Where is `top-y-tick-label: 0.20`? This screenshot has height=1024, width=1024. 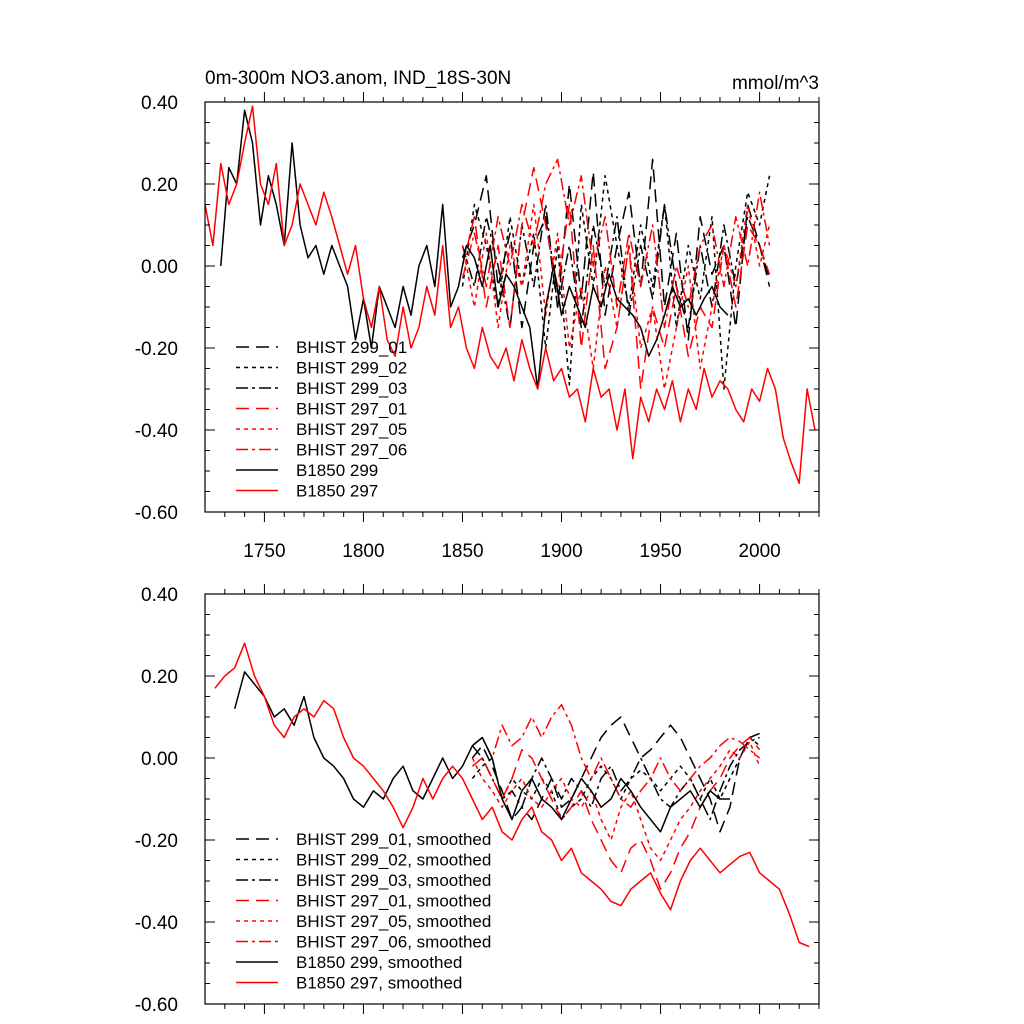
top-y-tick-label: 0.20 is located at coordinates (159, 185).